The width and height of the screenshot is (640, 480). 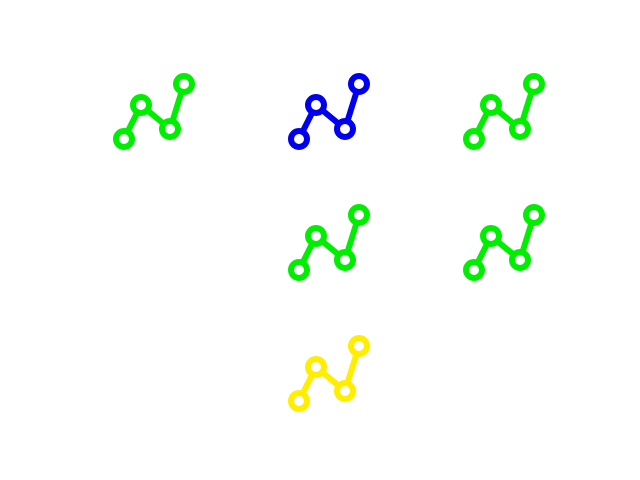 I want to click on tile-green-r1-c1, so click(x=150, y=110).